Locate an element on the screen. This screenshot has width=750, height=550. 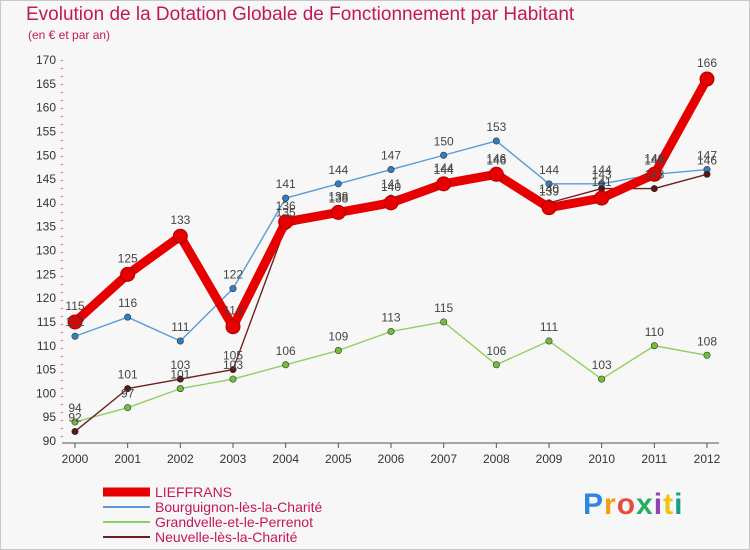
data-label: 92 is located at coordinates (75, 417).